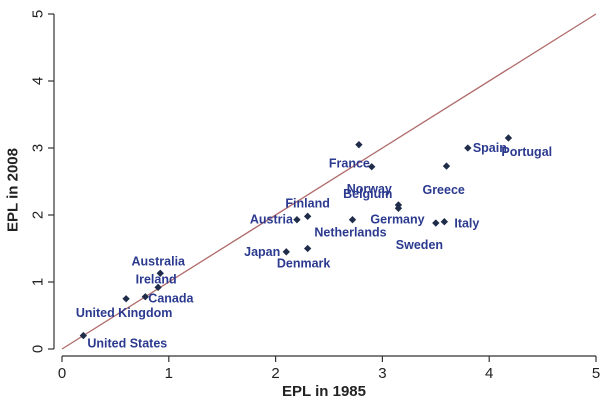 This screenshot has width=611, height=400. Describe the element at coordinates (350, 233) in the screenshot. I see `label-netherlands: Netherlands` at that location.